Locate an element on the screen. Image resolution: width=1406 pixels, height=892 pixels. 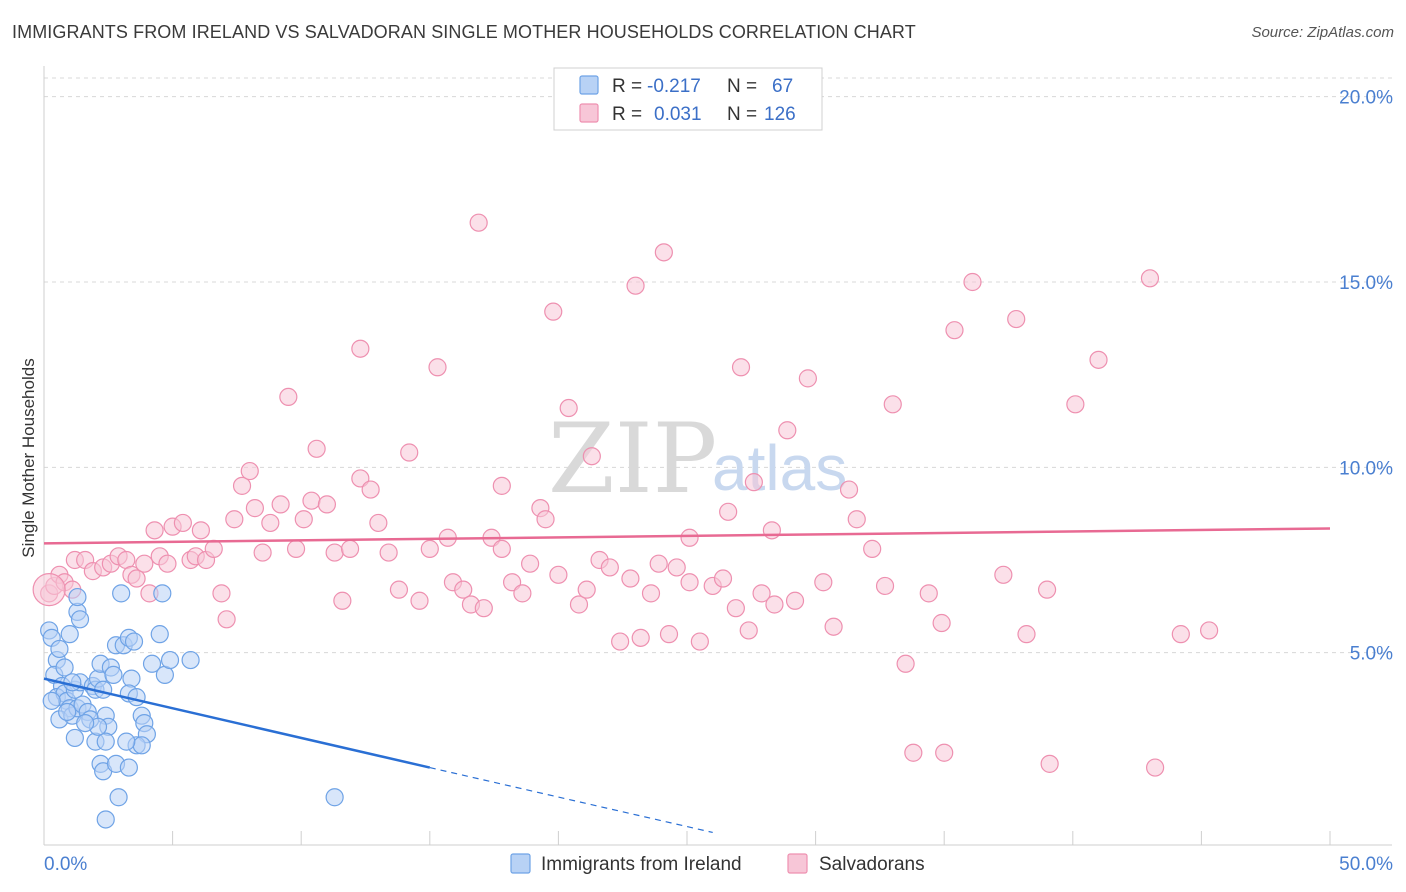
legend-box is located at coordinates (688, 99).